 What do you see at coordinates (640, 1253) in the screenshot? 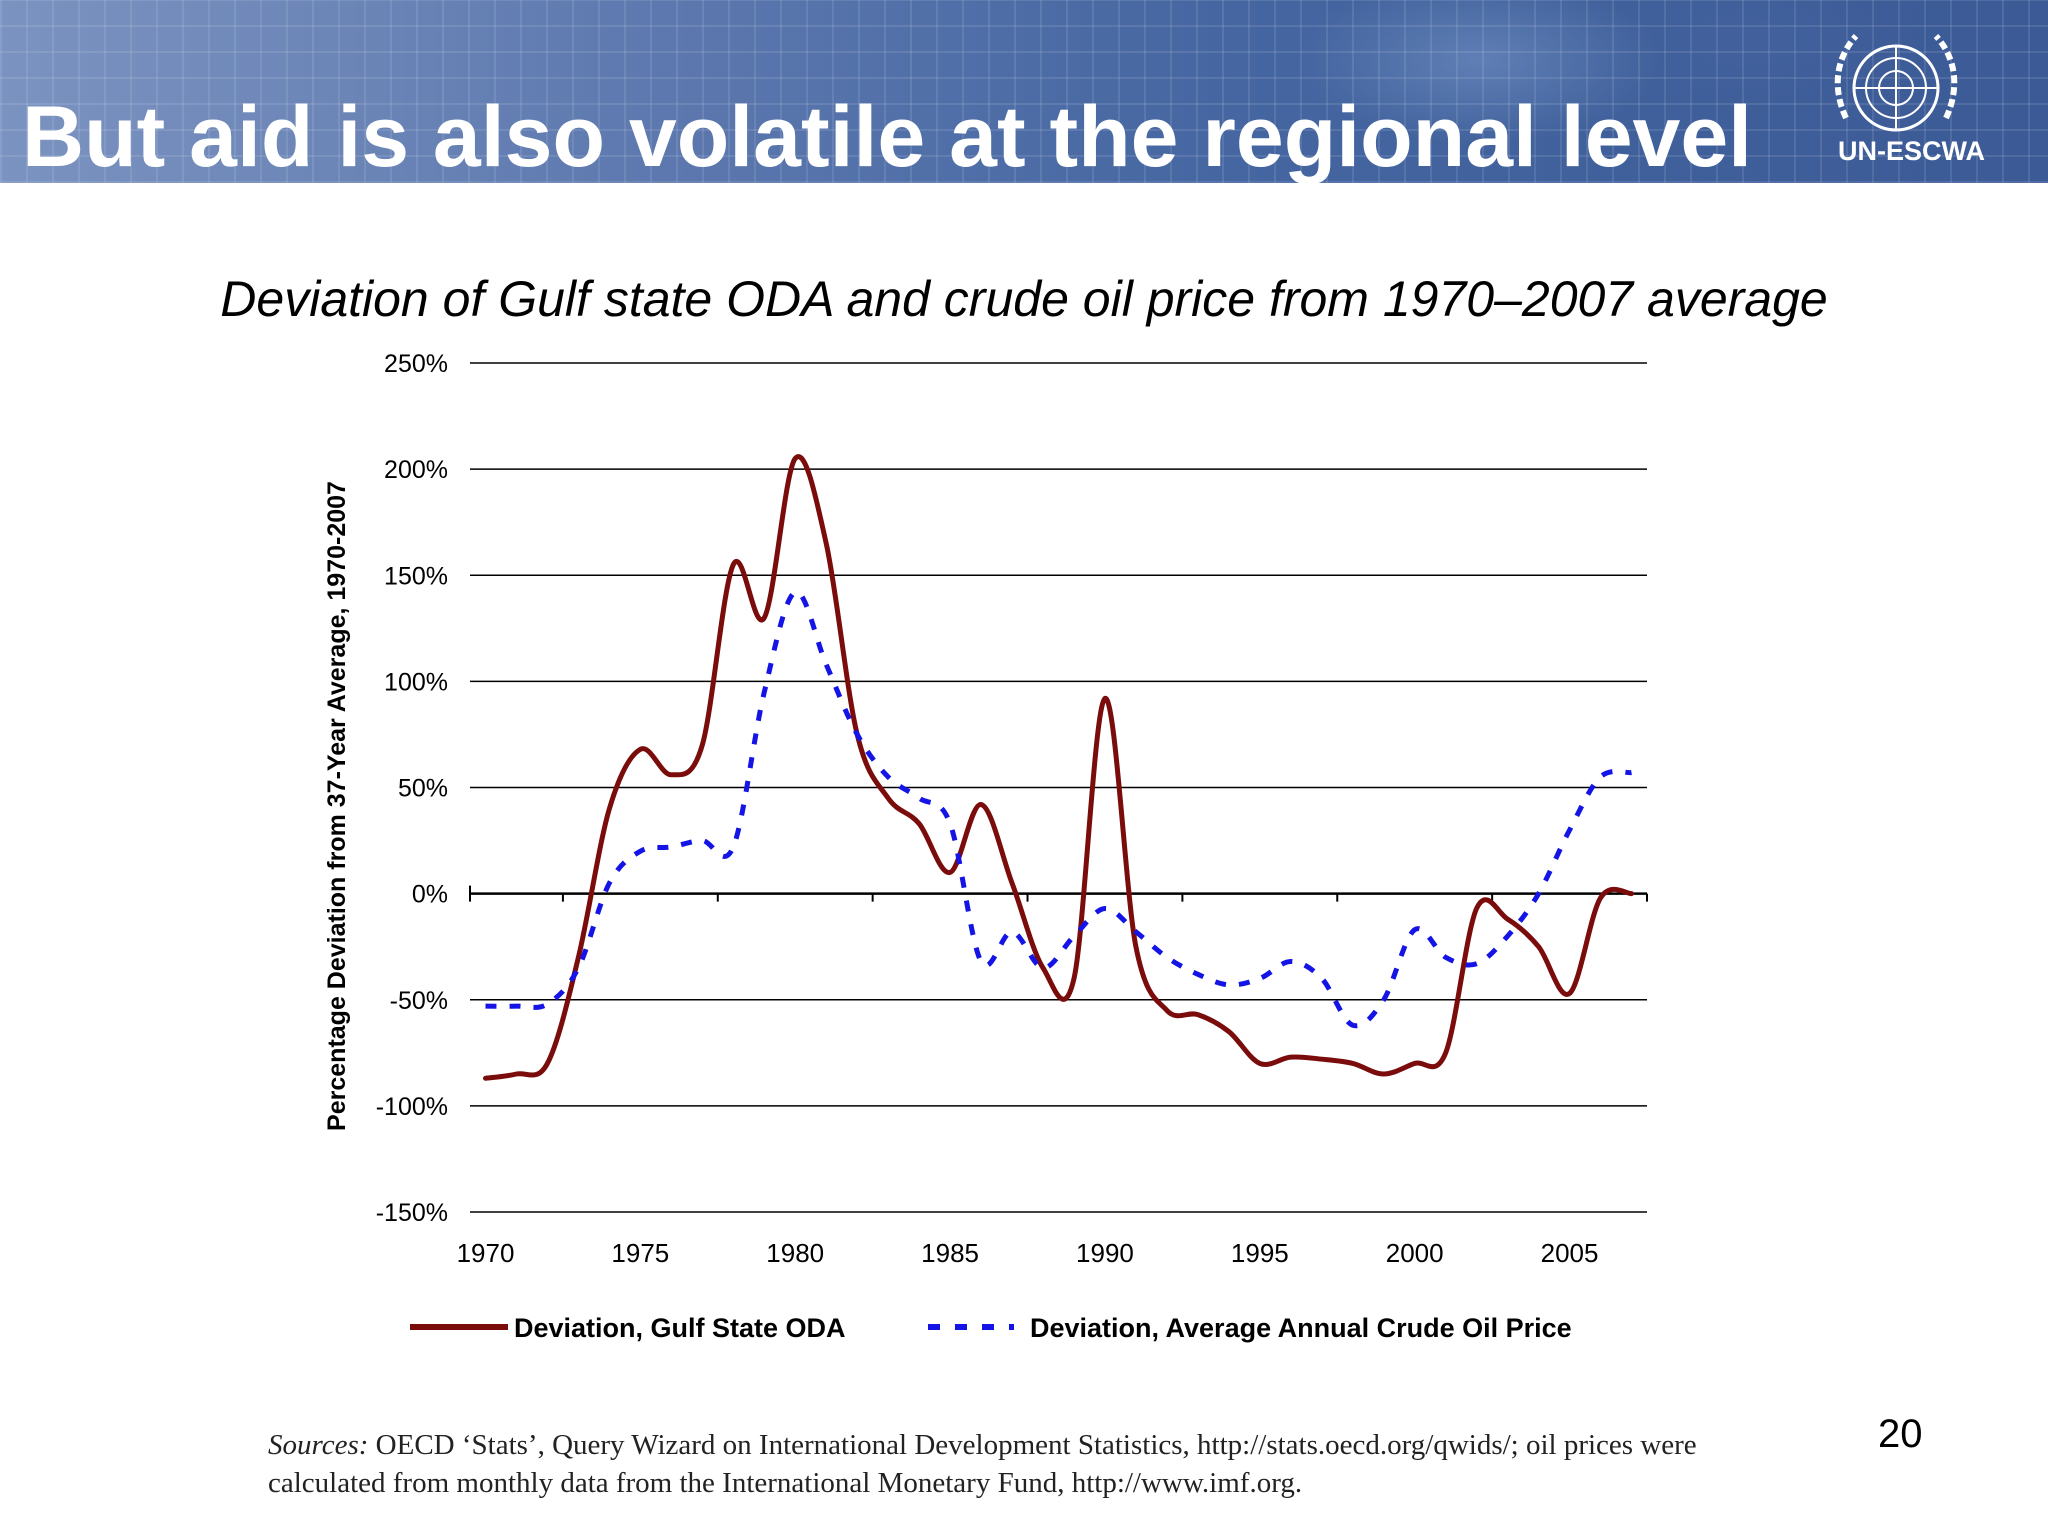
I see `x-tick-label: 1975` at bounding box center [640, 1253].